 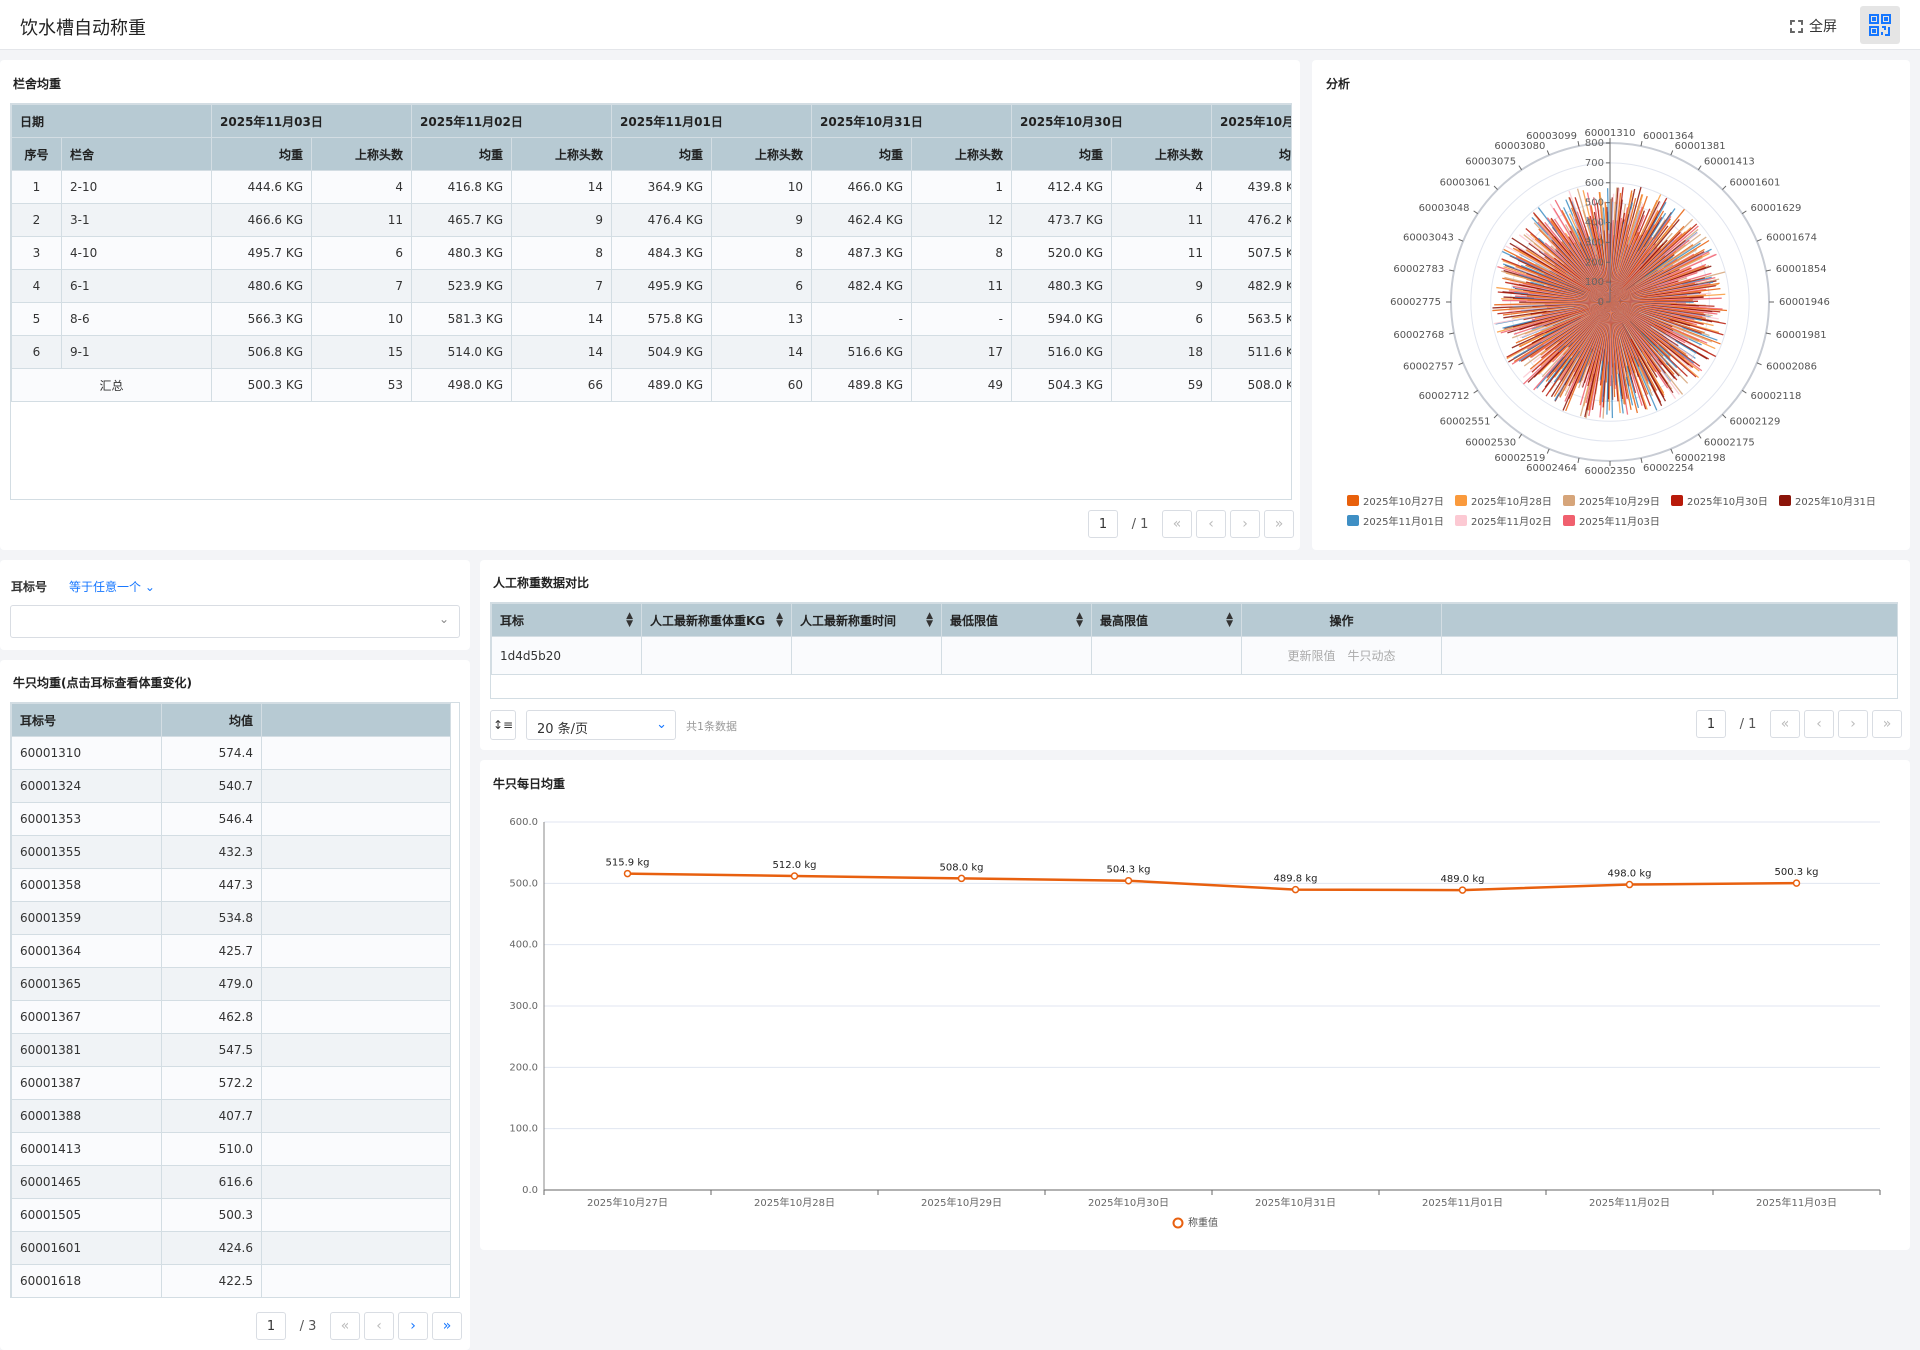 What do you see at coordinates (231, 1280) in the screenshot?
I see `table-row: 60001618 422.5` at bounding box center [231, 1280].